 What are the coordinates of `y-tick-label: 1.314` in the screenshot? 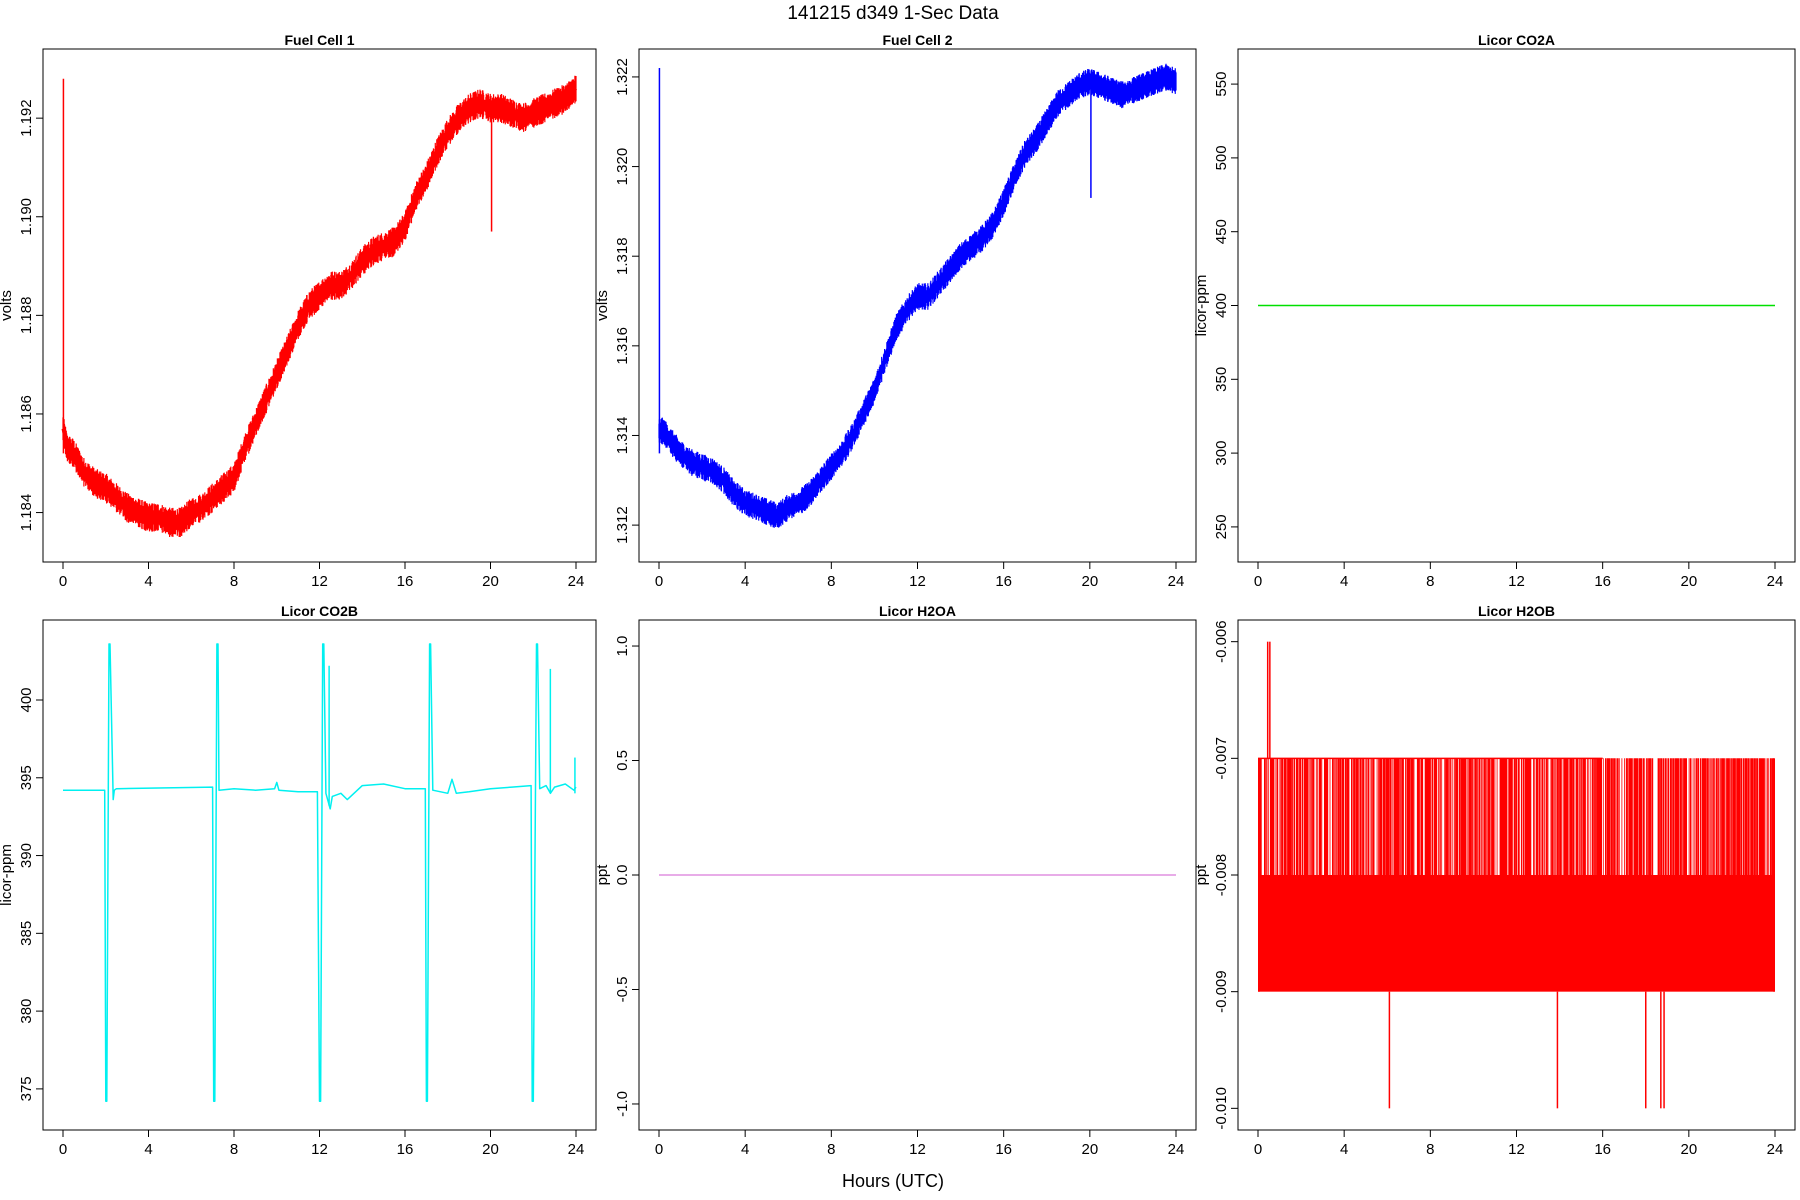 It's located at (622, 436).